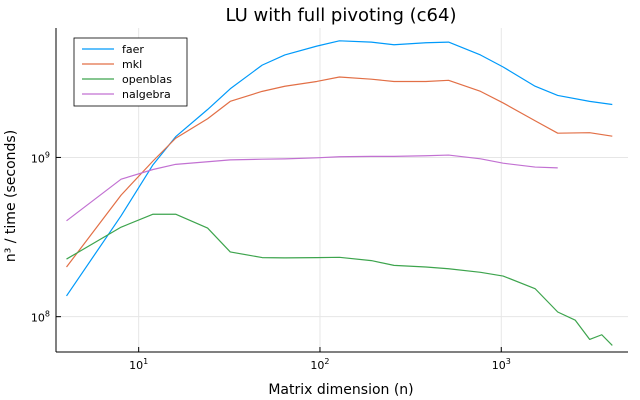 The image size is (640, 400). What do you see at coordinates (138, 364) in the screenshot?
I see `x-tick-label: 10¹` at bounding box center [138, 364].